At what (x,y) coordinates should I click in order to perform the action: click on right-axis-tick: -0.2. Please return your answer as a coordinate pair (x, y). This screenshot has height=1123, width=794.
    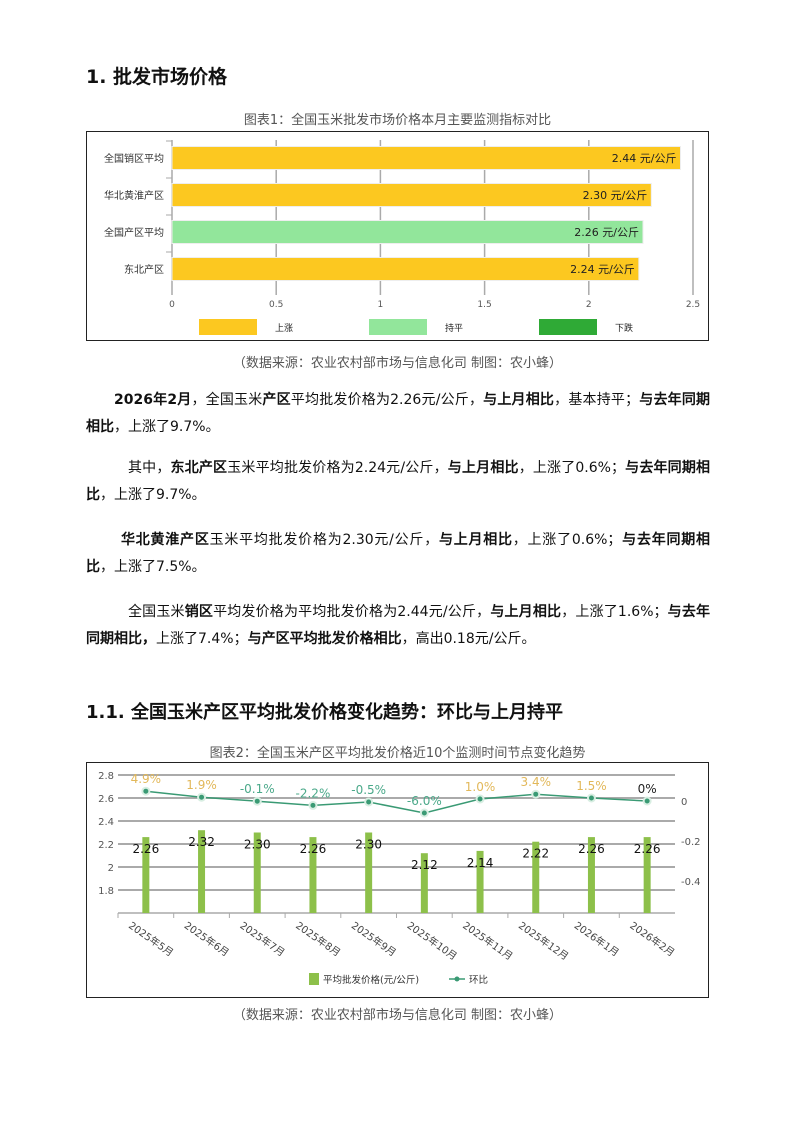
    Looking at the image, I should click on (691, 842).